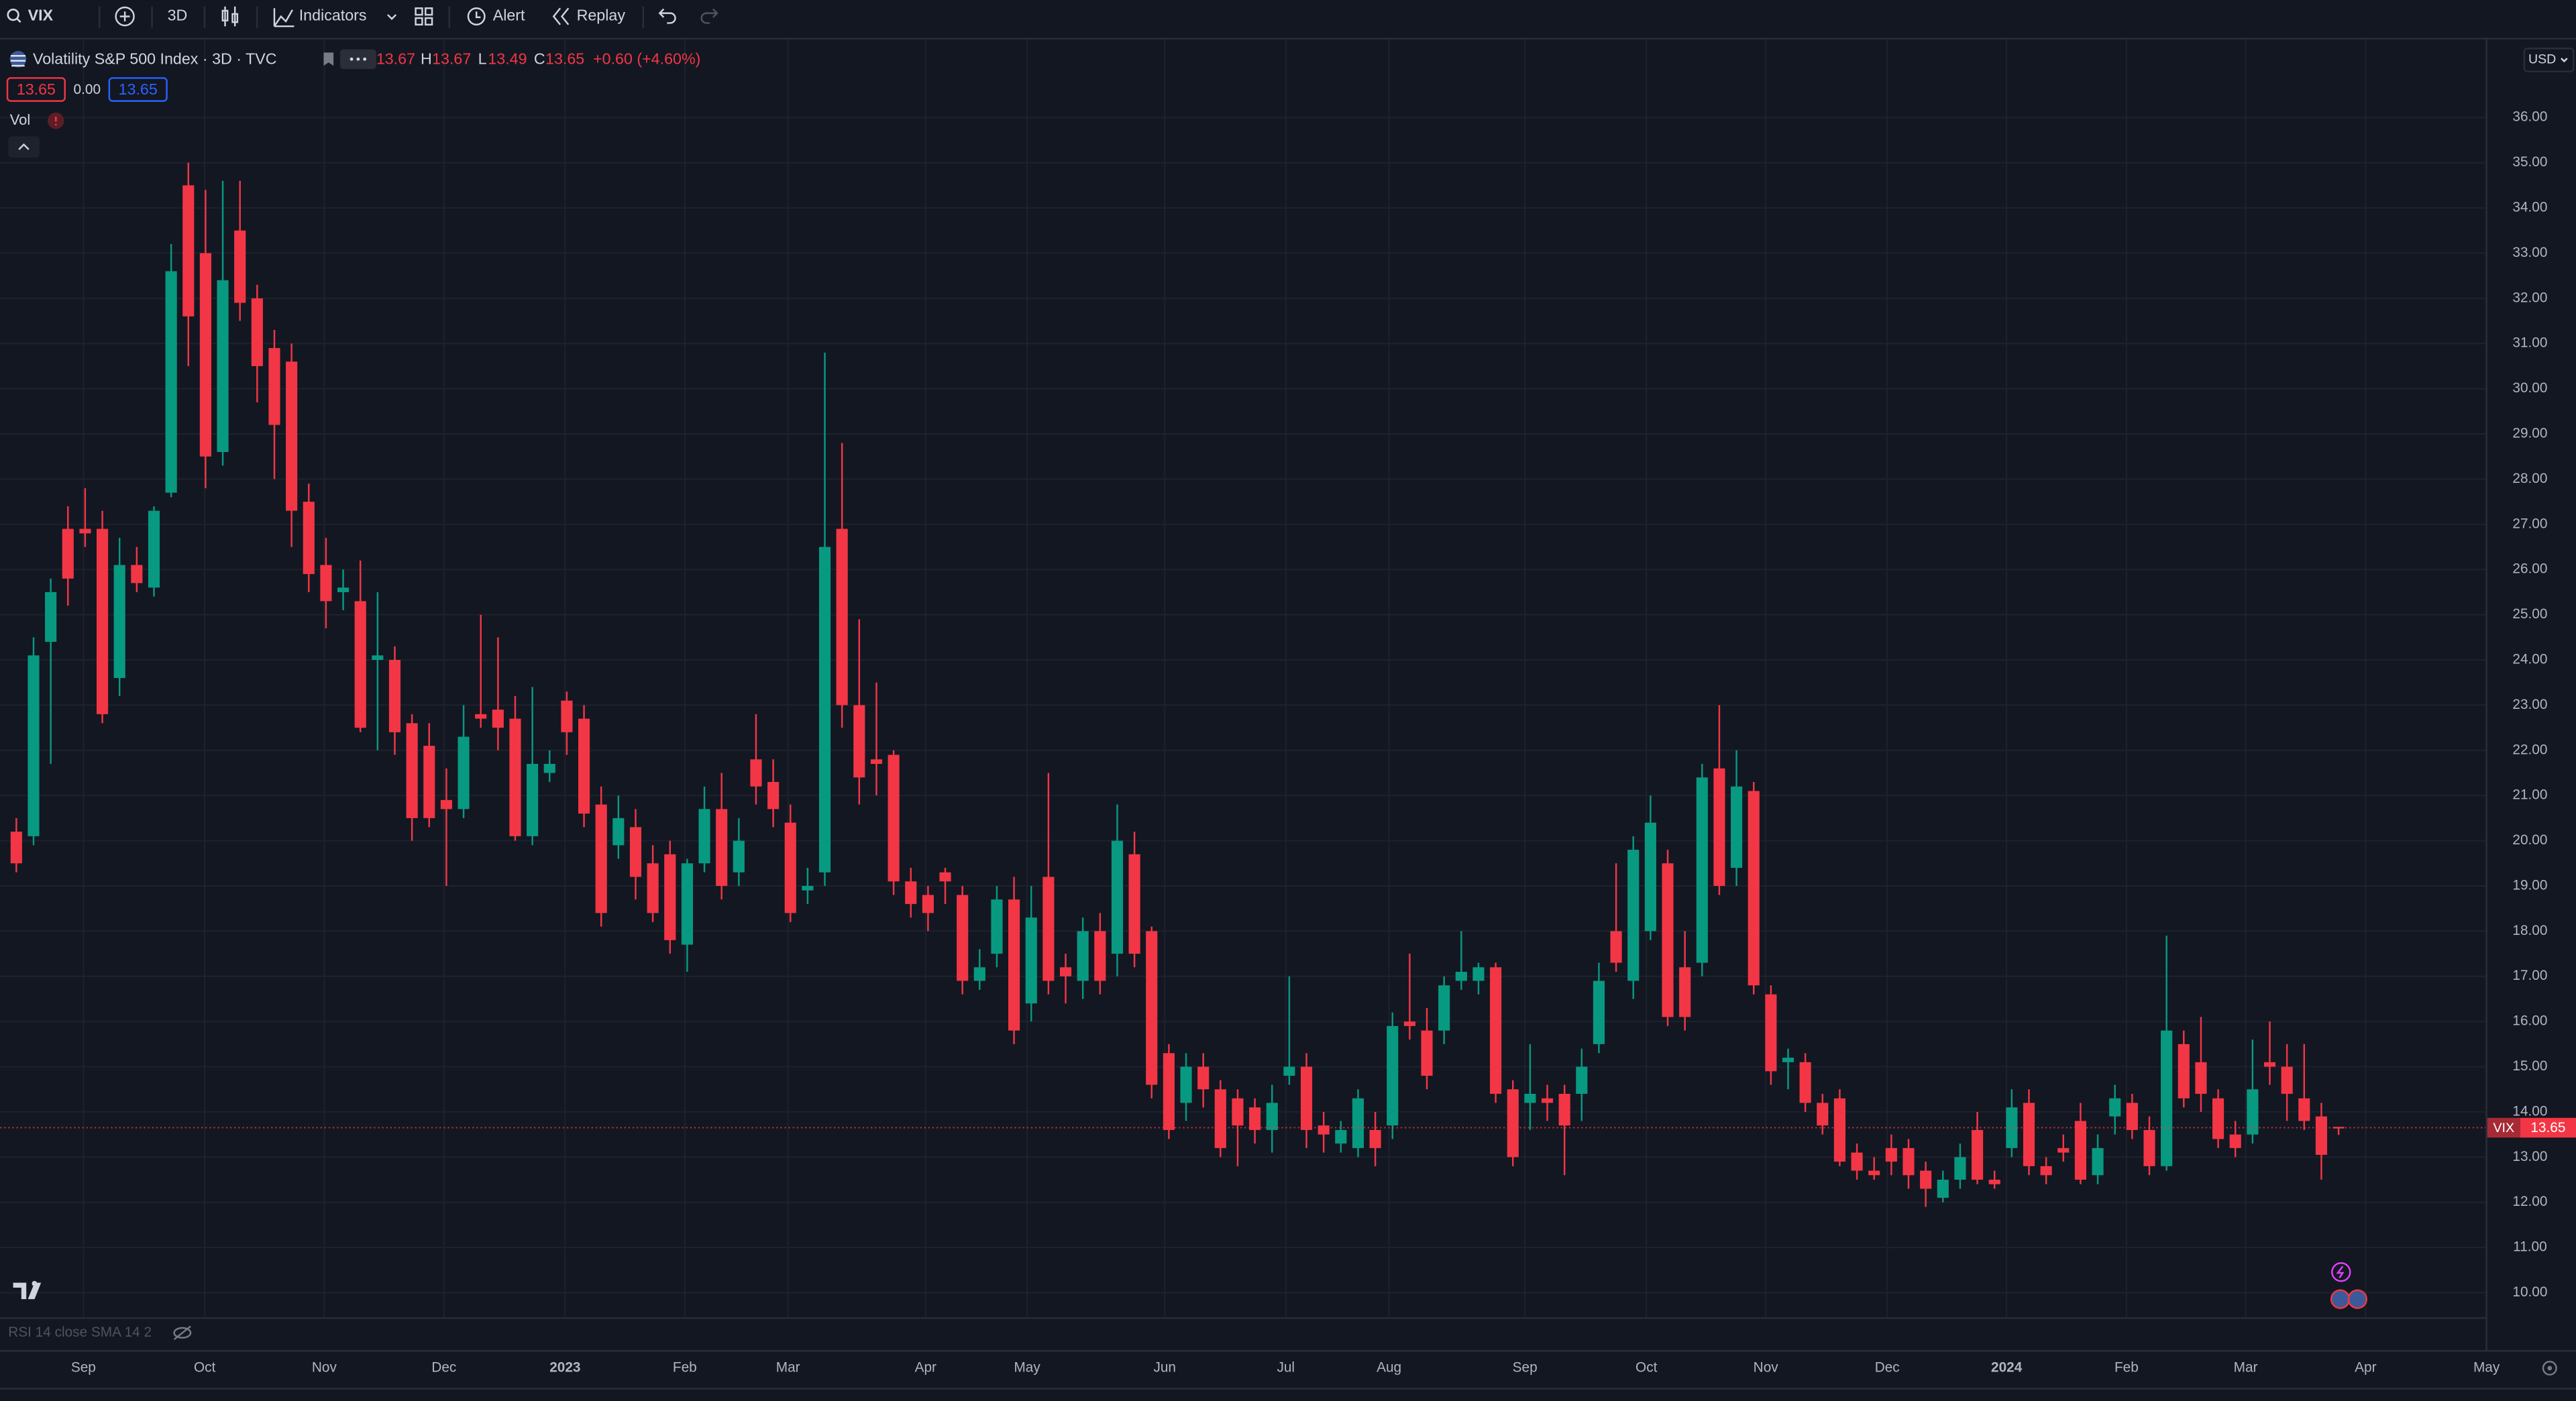  I want to click on y-tick-label: 13.00, so click(2529, 1156).